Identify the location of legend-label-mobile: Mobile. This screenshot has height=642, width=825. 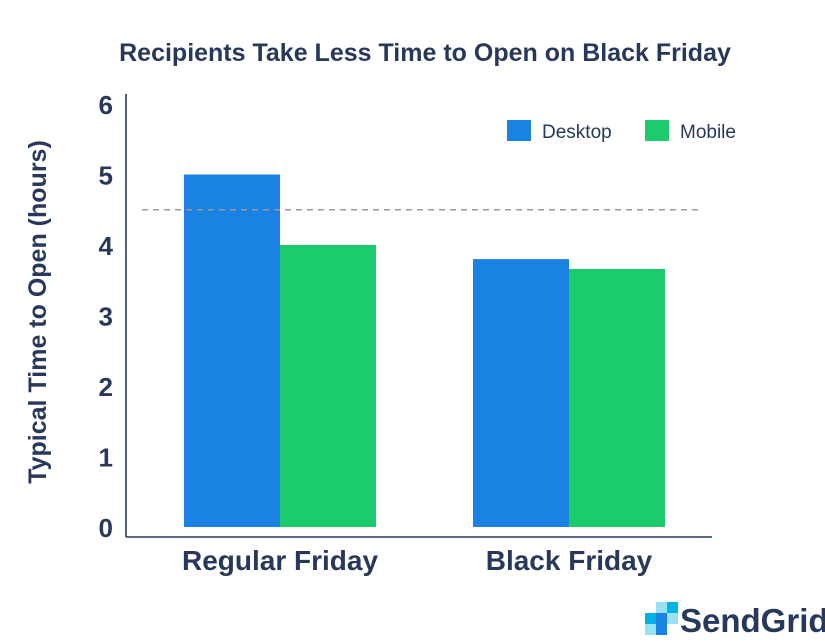
(708, 132).